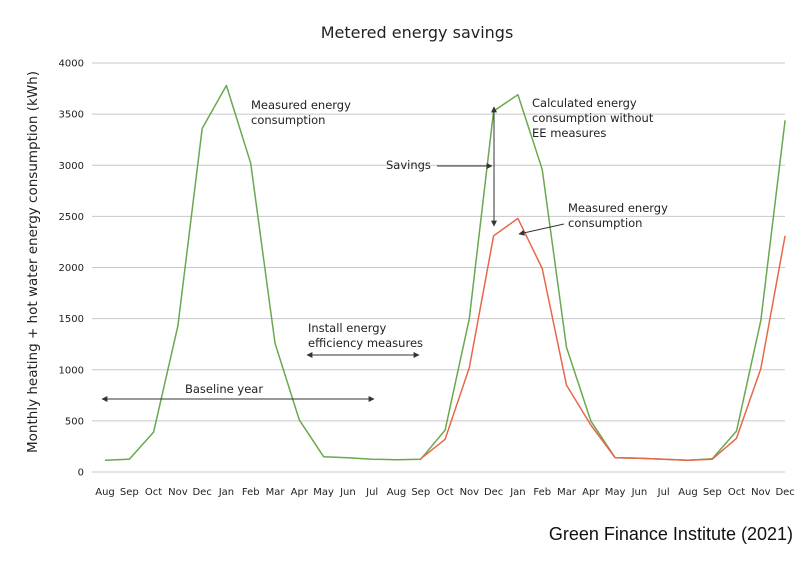  Describe the element at coordinates (365, 335) in the screenshot. I see `annotation-install: Install energy efficiency measures` at that location.